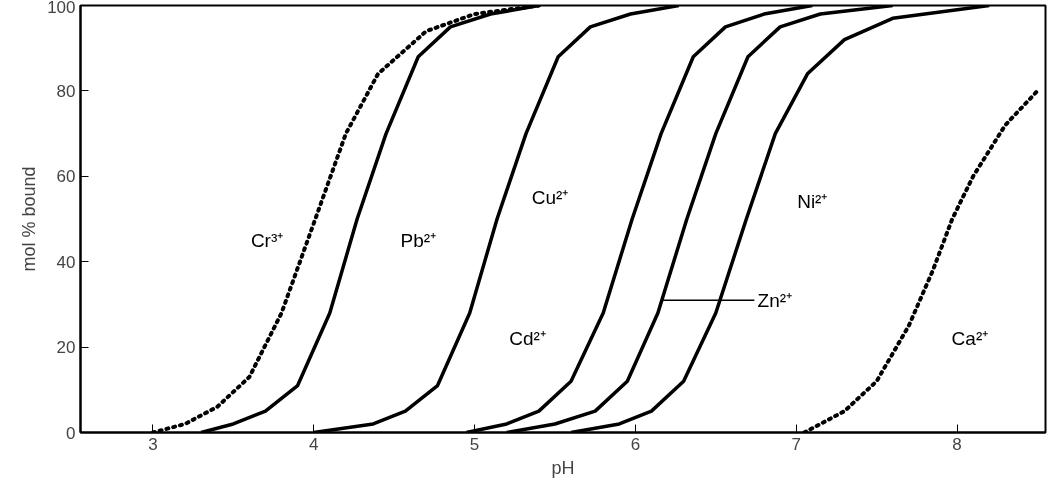 Image resolution: width=1057 pixels, height=486 pixels. What do you see at coordinates (61, 8) in the screenshot?
I see `y-tick-label: 100` at bounding box center [61, 8].